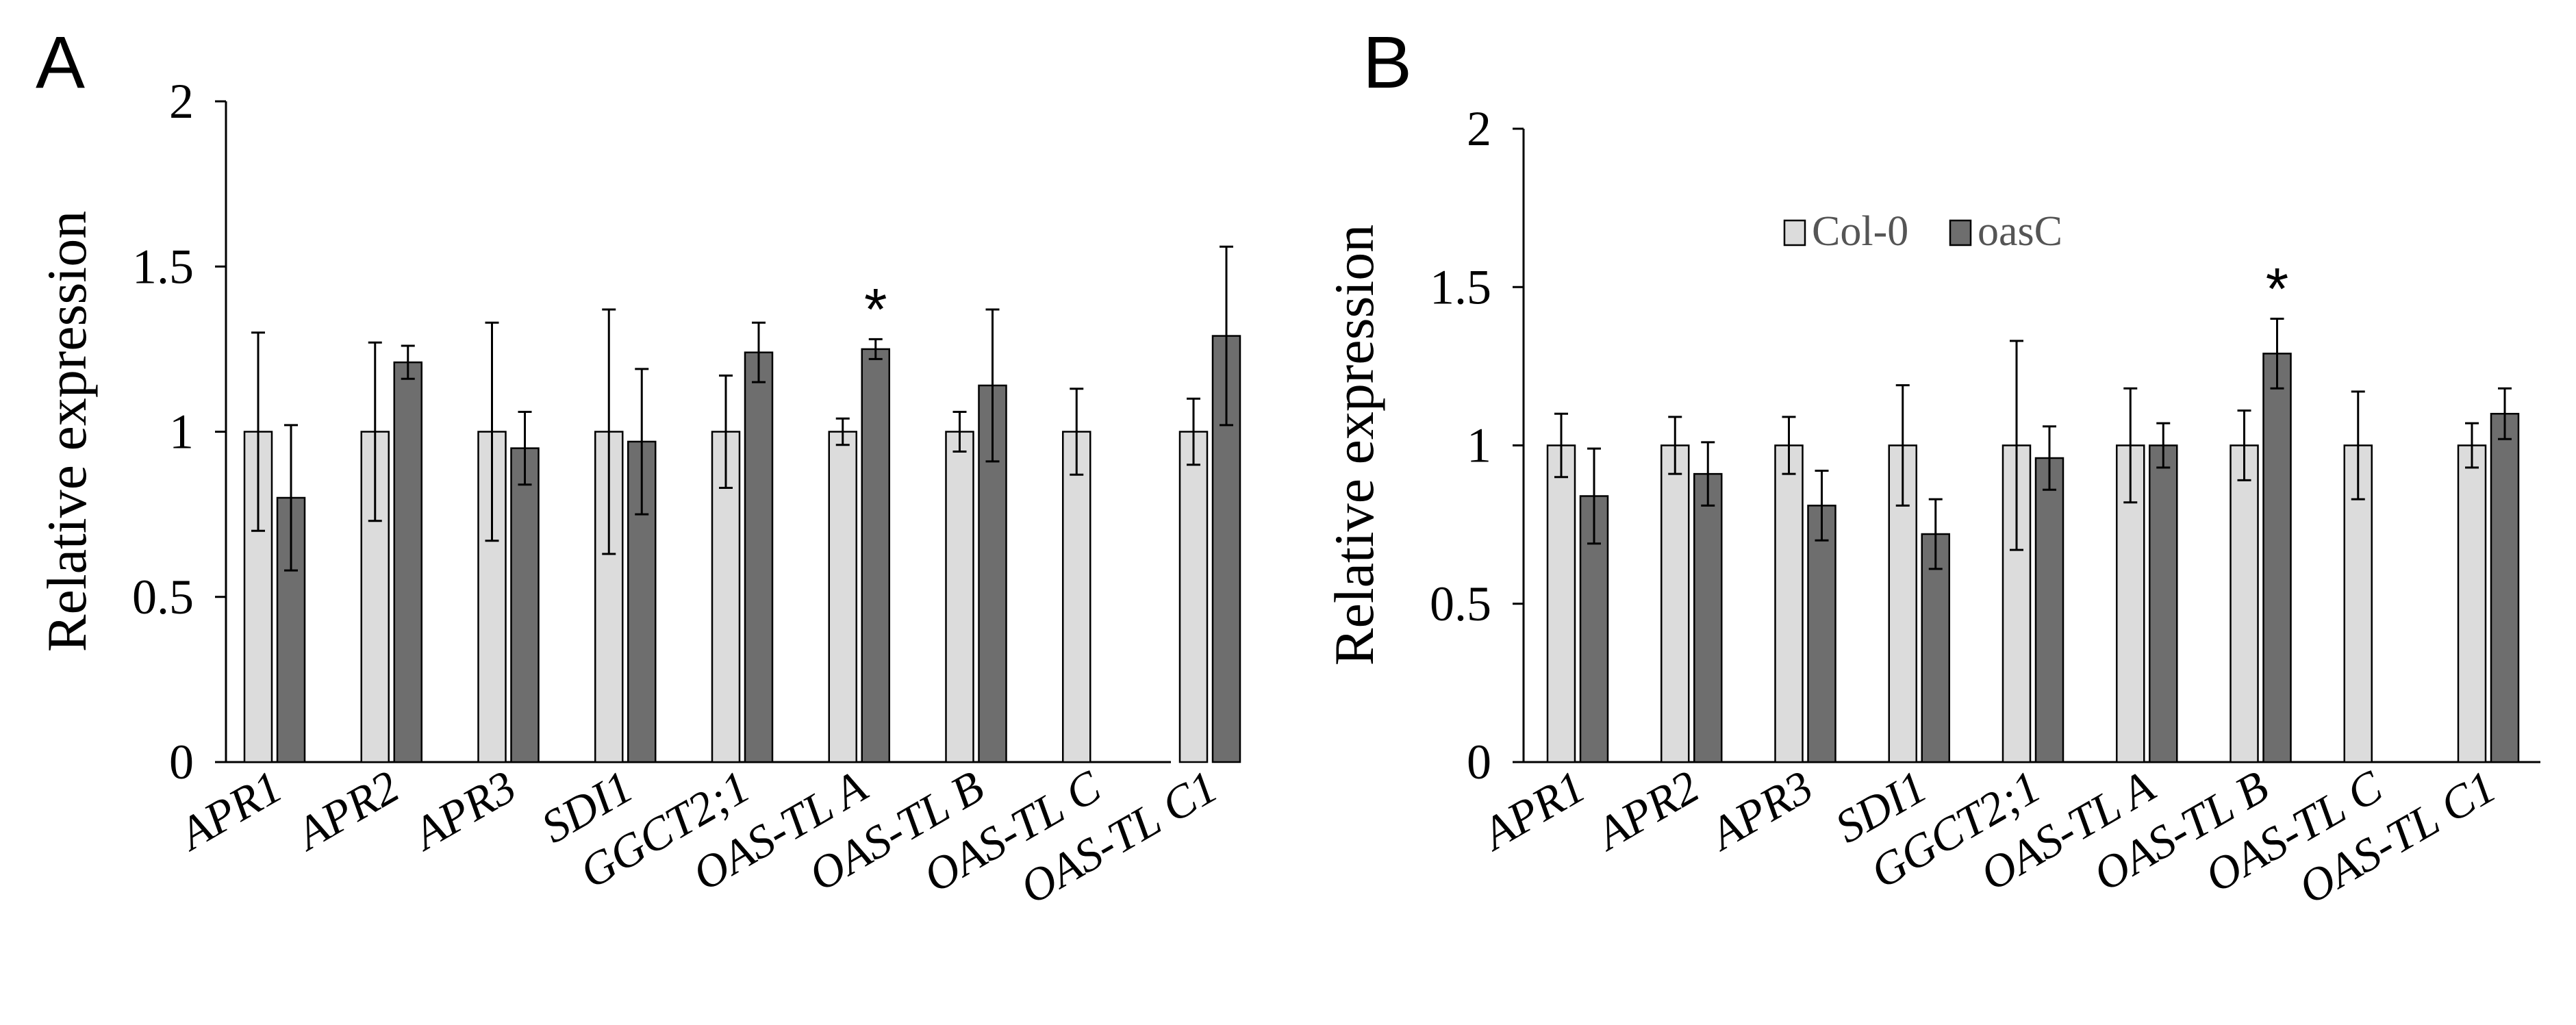 The height and width of the screenshot is (1025, 2576). Describe the element at coordinates (876, 555) in the screenshot. I see `panel-a-bar-oas-tl-a-oasc` at that location.